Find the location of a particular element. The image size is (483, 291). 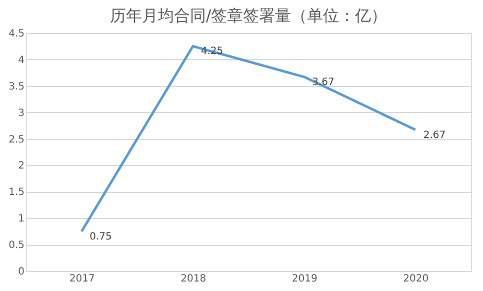

x-tick-label: 2018 is located at coordinates (193, 279).